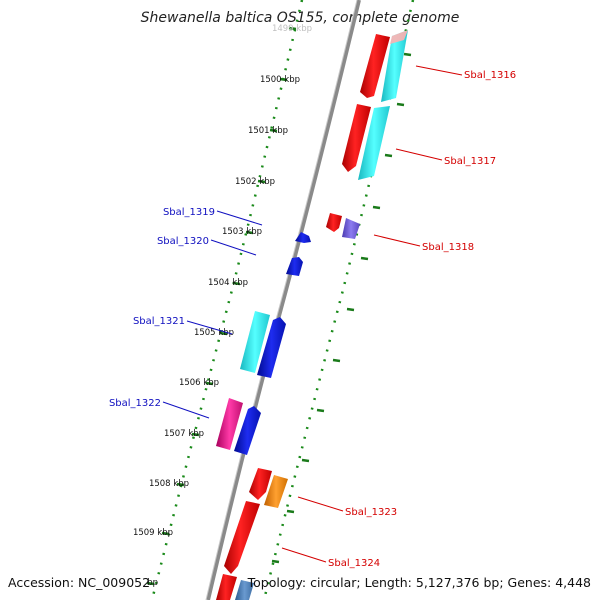  What do you see at coordinates (214, 333) in the screenshot?
I see `tick-label: 1505 kbp` at bounding box center [214, 333].